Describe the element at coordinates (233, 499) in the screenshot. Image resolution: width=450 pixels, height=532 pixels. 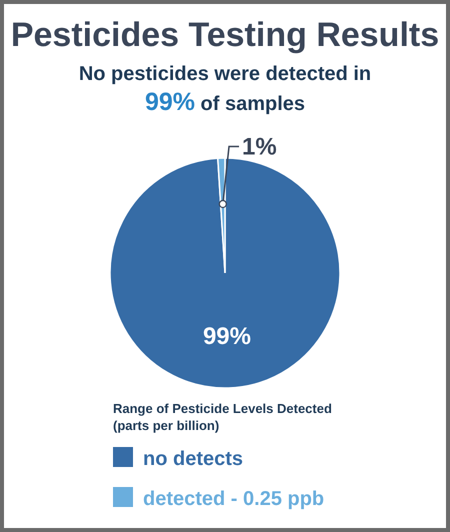
I see `legend-label: detected - 0.25 ppb` at that location.